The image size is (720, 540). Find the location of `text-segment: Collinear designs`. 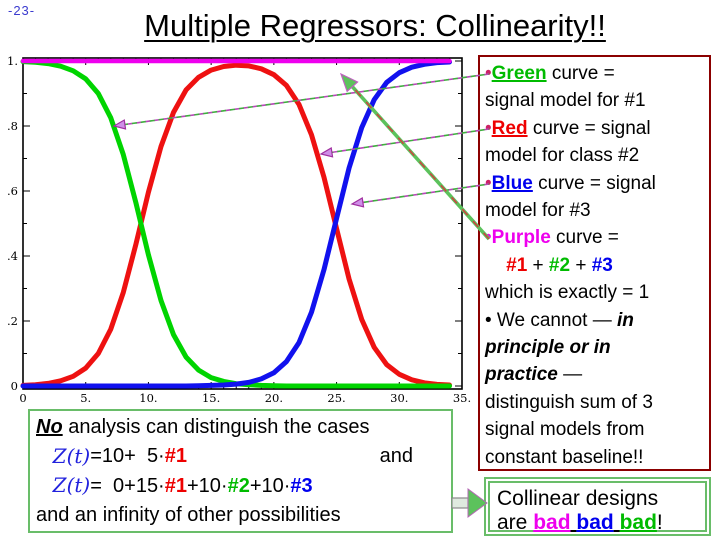

text-segment: Collinear designs is located at coordinates (578, 498).